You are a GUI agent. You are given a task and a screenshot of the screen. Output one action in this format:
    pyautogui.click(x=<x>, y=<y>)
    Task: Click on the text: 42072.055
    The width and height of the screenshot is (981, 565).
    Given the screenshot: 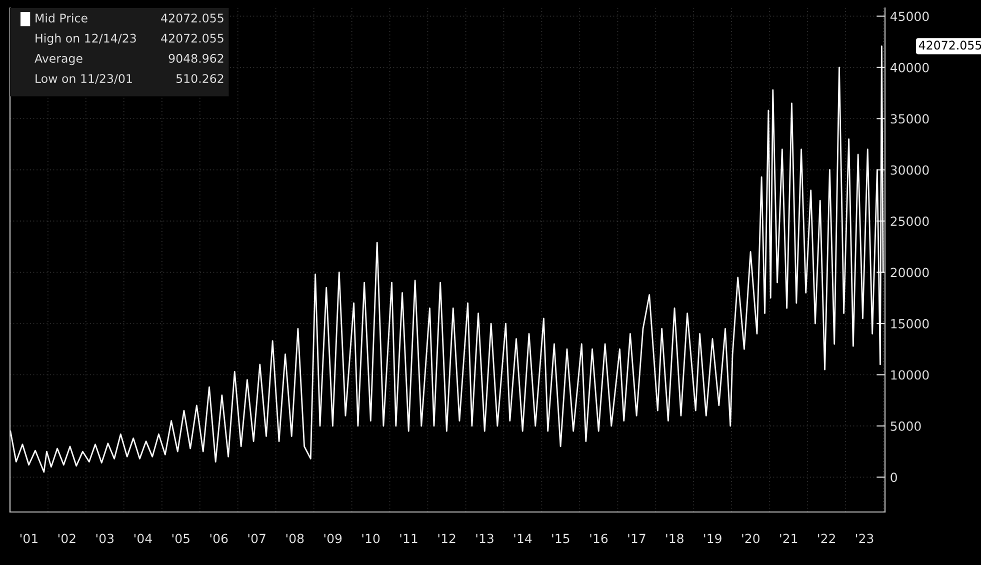 What is the action you would take?
    pyautogui.click(x=949, y=45)
    